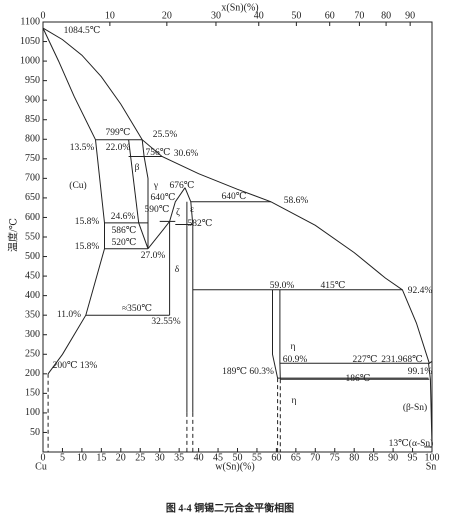 Image resolution: width=461 pixels, height=519 pixels. I want to click on x-tick-label: 25, so click(140, 457).